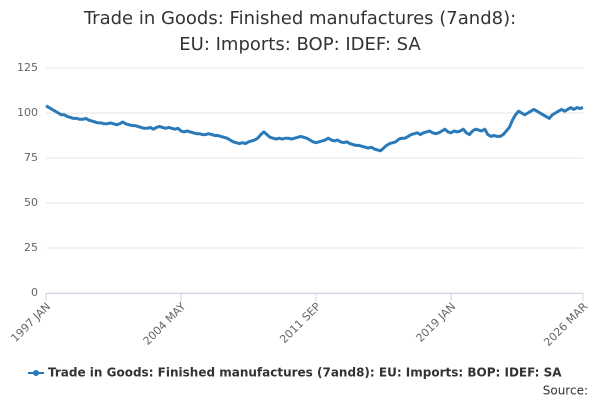 Image resolution: width=600 pixels, height=400 pixels. Describe the element at coordinates (300, 323) in the screenshot. I see `x-tick-label: 2011 SEP` at that location.